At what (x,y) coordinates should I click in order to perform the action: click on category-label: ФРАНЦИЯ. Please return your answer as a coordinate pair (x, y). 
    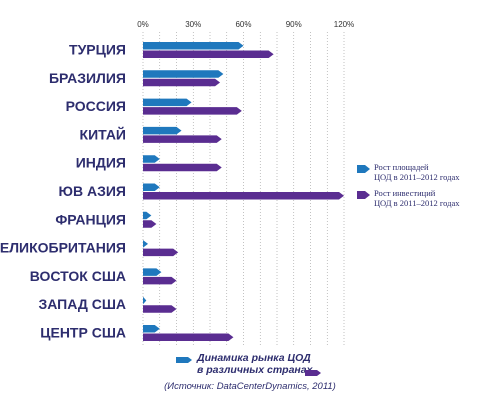
    Looking at the image, I should click on (90, 219).